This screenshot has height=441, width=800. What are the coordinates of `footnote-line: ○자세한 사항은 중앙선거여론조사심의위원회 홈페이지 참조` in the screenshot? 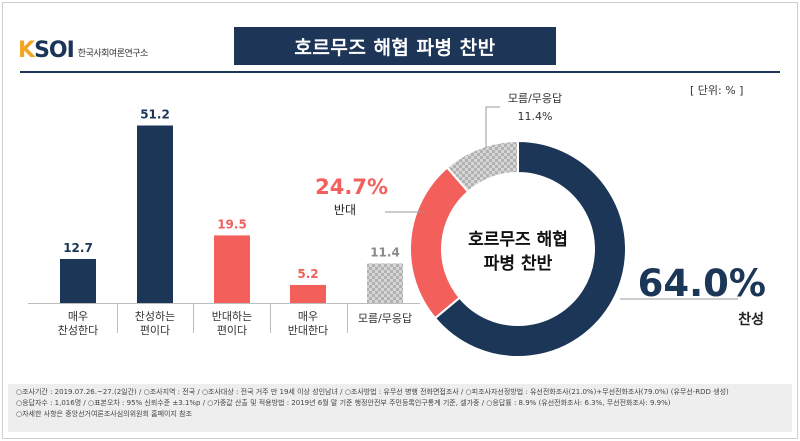 It's located at (104, 414).